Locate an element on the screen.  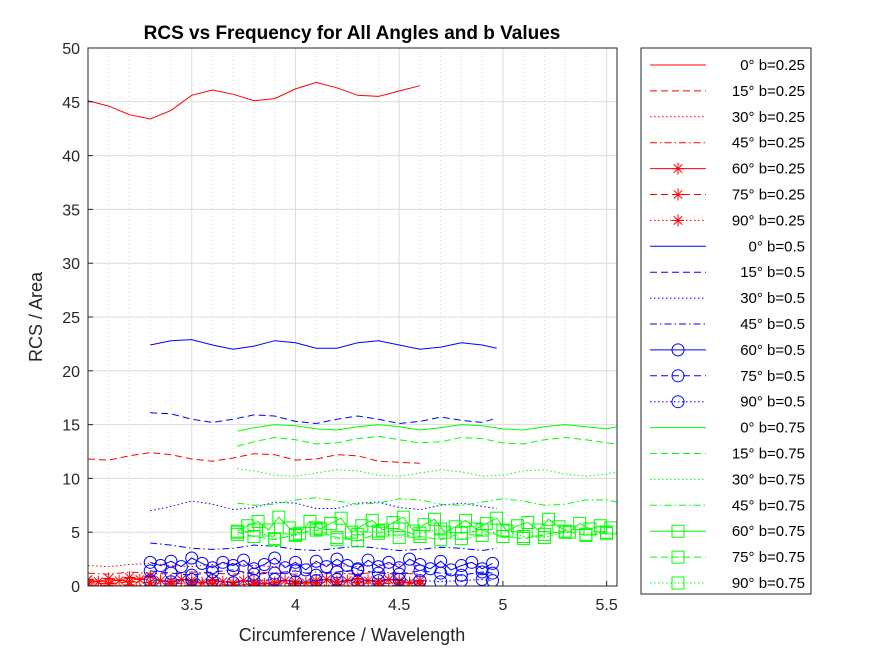
y-tick-label: 35 is located at coordinates (71, 210).